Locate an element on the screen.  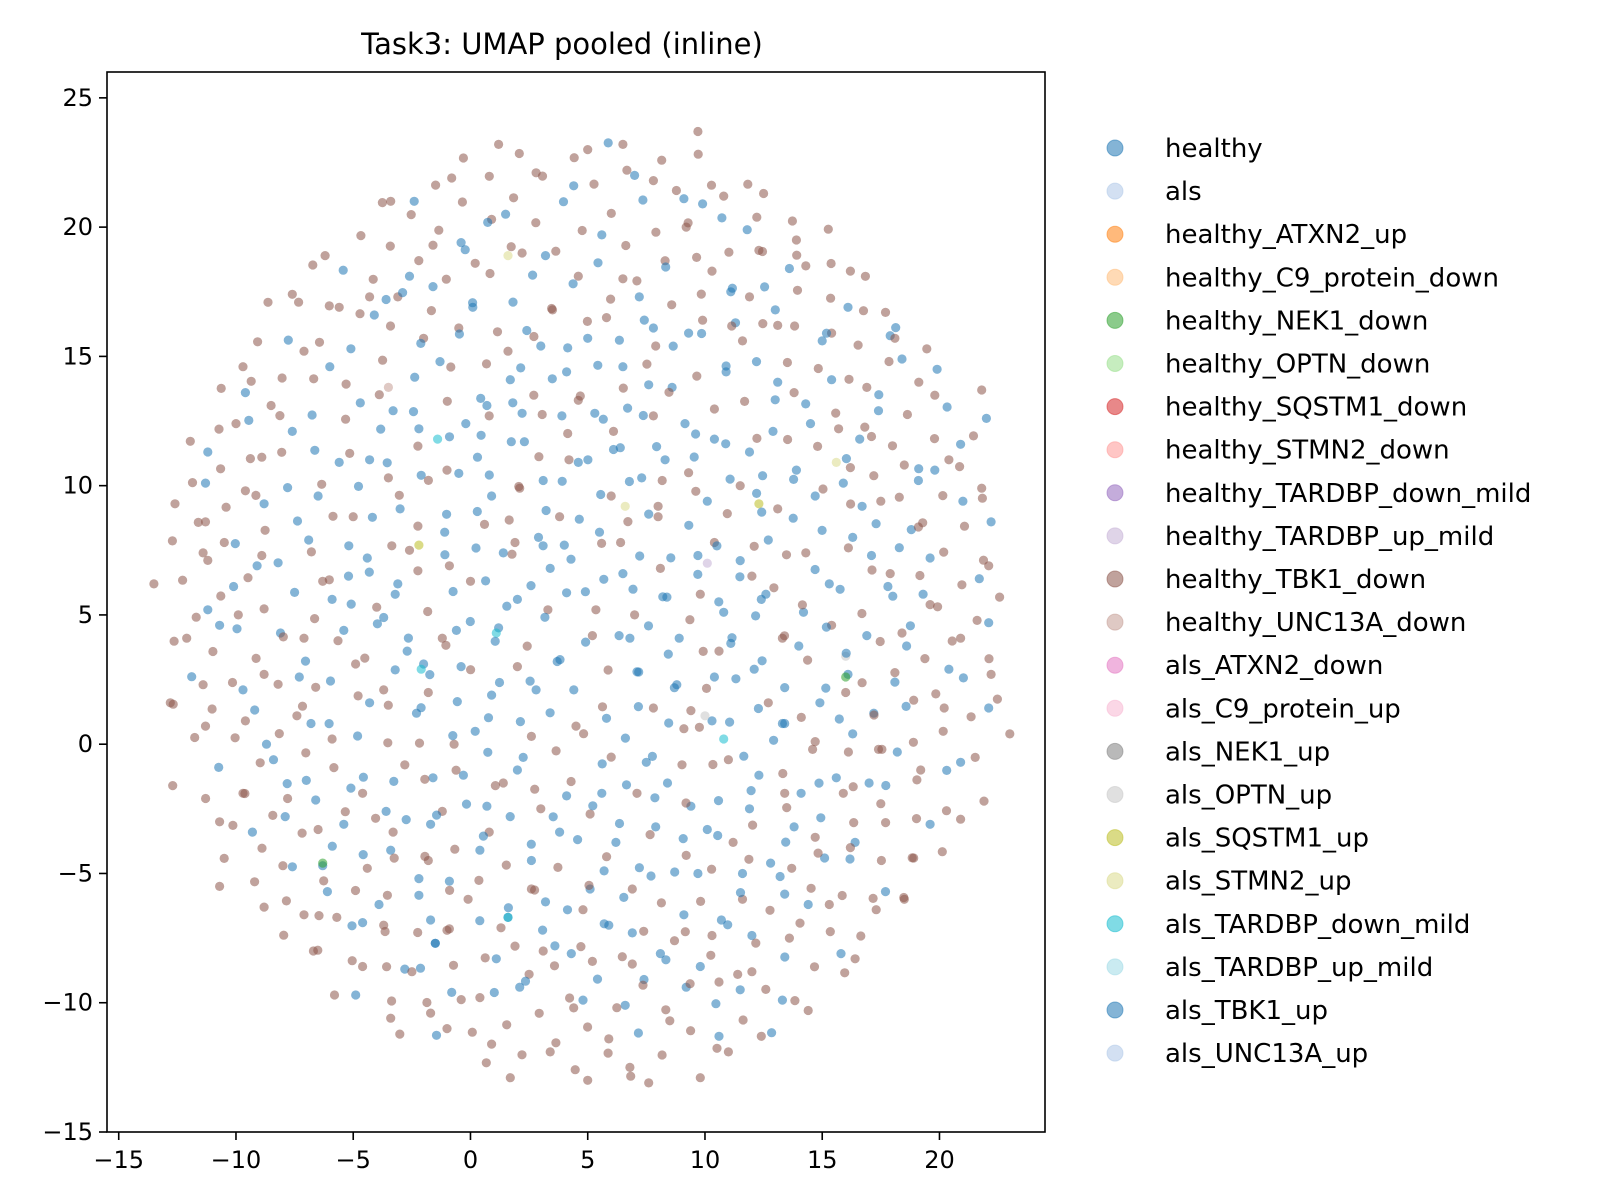
legend-label: healthy_TARDBP_down_mild is located at coordinates (1348, 494).